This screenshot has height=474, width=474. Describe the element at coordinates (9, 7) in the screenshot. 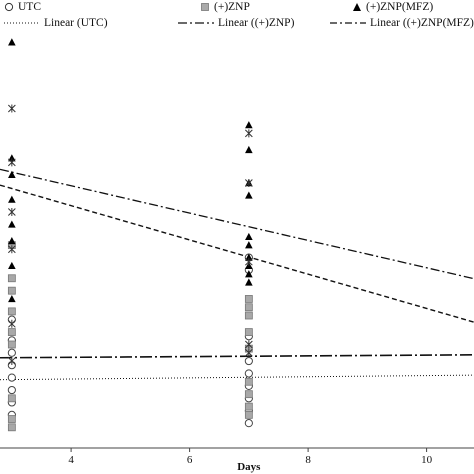

I see `open-circle-icon` at that location.